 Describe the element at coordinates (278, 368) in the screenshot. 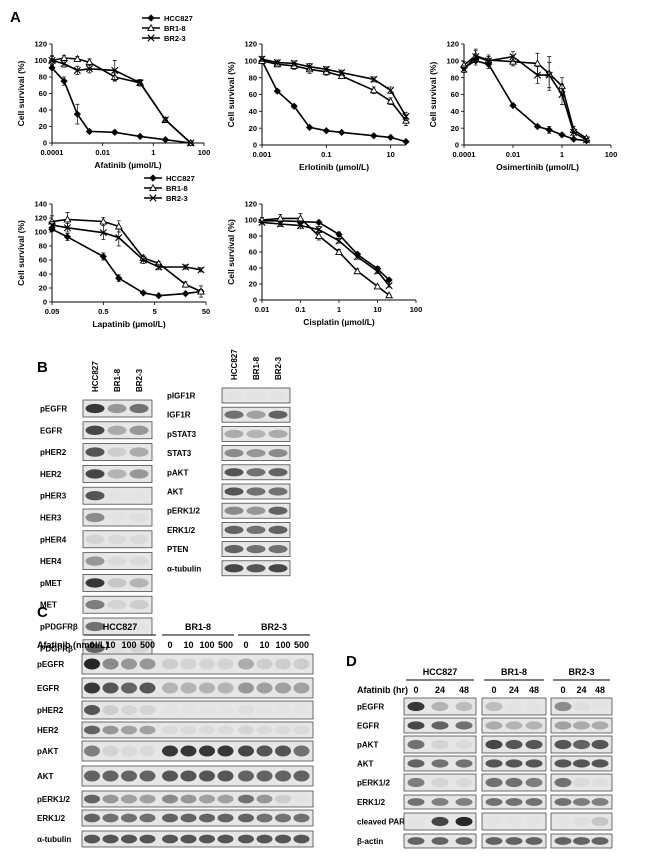

I see `lane-label: BR2-3` at that location.